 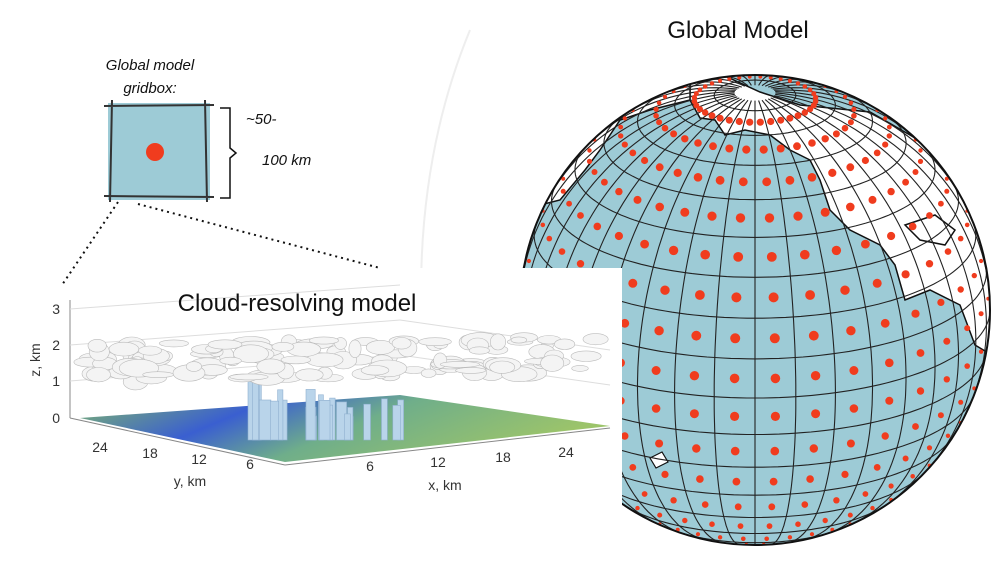 I want to click on gridbox-label: gridbox:, so click(x=149, y=88).